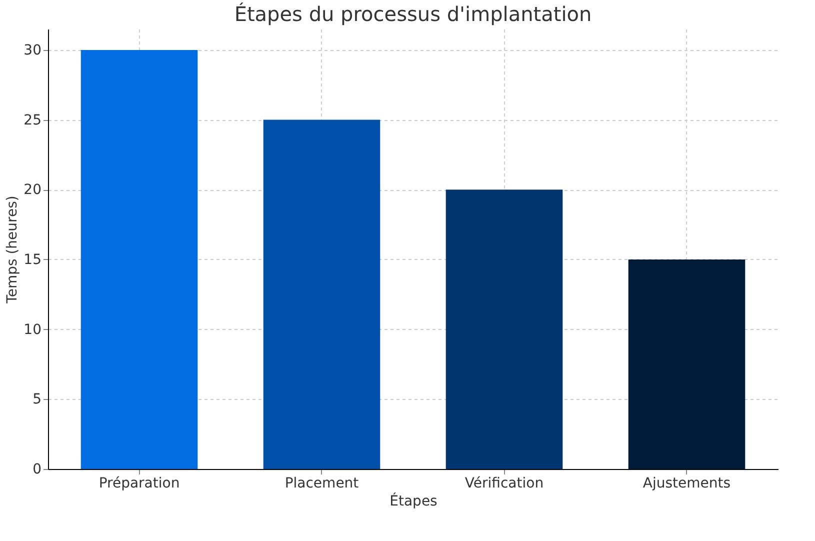 The image size is (815, 541). Describe the element at coordinates (33, 50) in the screenshot. I see `y-tick-label: 30` at that location.